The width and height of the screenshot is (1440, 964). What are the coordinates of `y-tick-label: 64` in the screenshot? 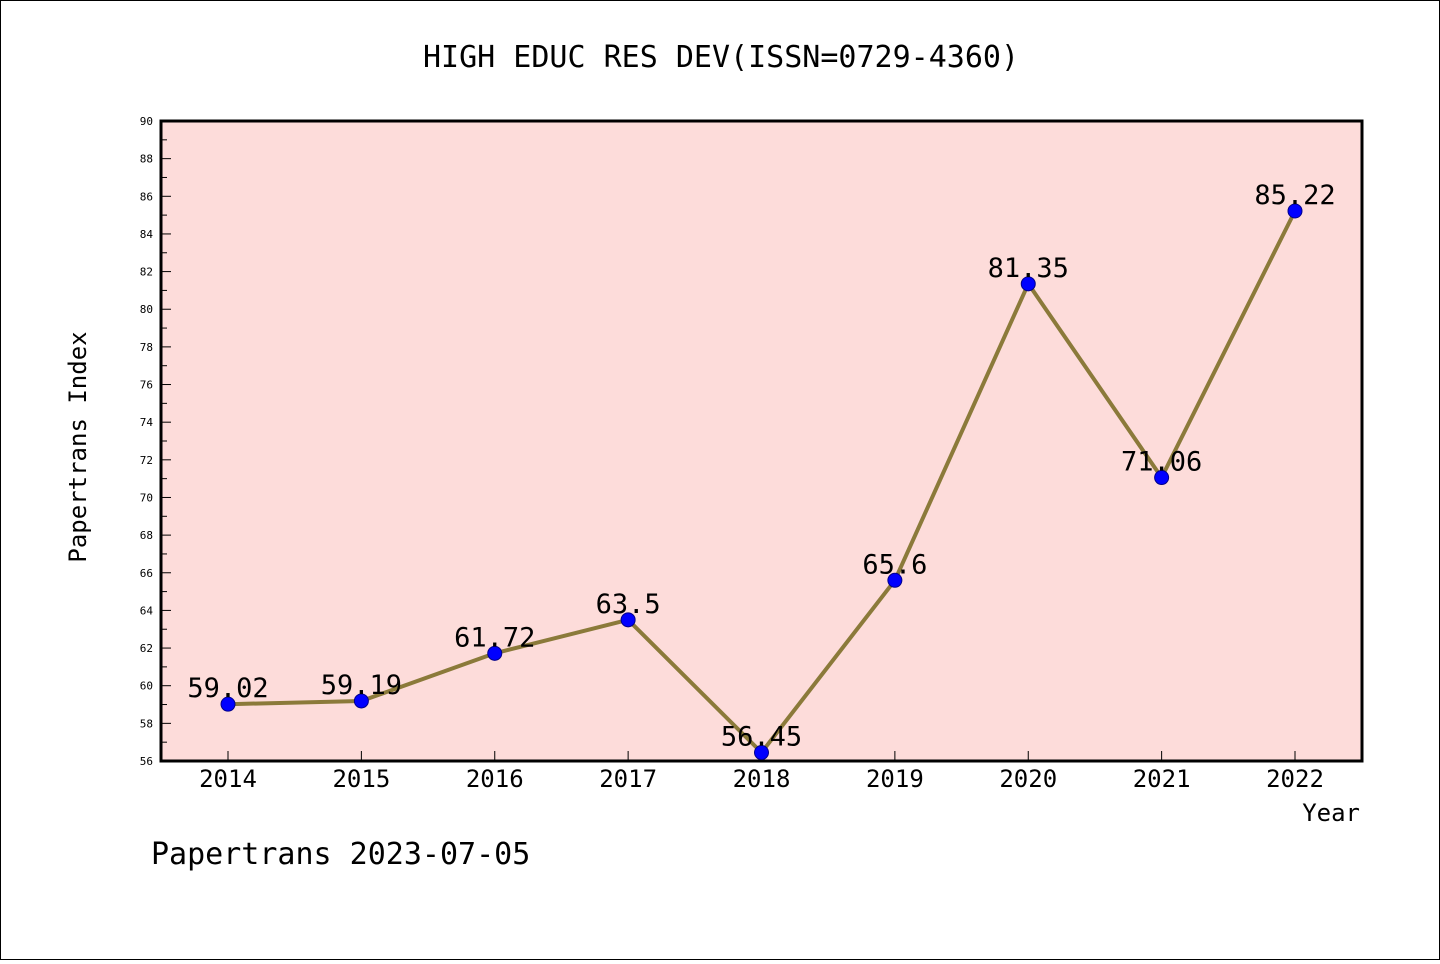 It's located at (147, 610).